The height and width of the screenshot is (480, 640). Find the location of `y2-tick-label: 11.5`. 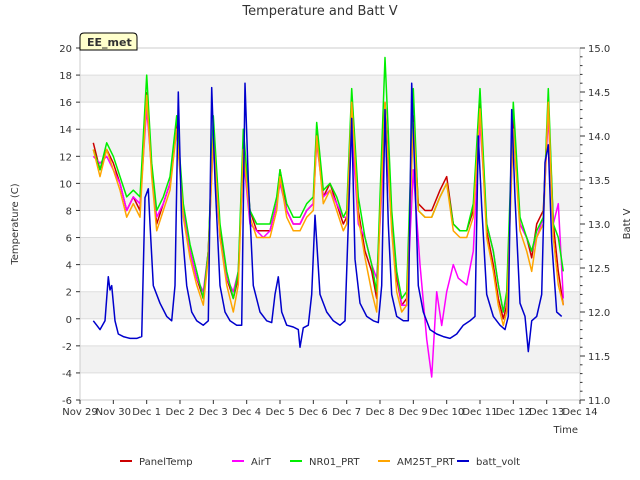

y2-tick-label: 11.5 is located at coordinates (599, 357).